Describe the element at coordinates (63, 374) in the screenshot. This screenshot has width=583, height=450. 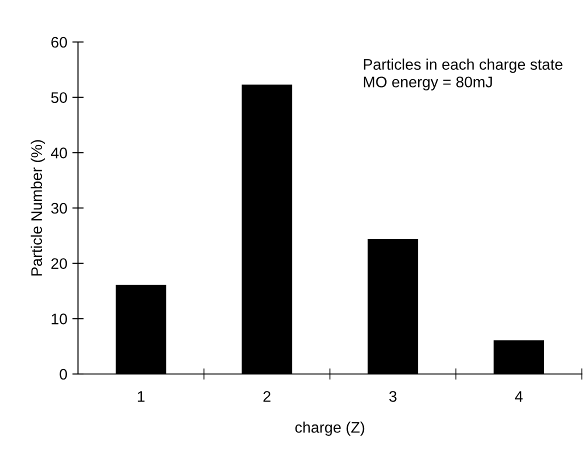
I see `y-tick-label: 0` at that location.